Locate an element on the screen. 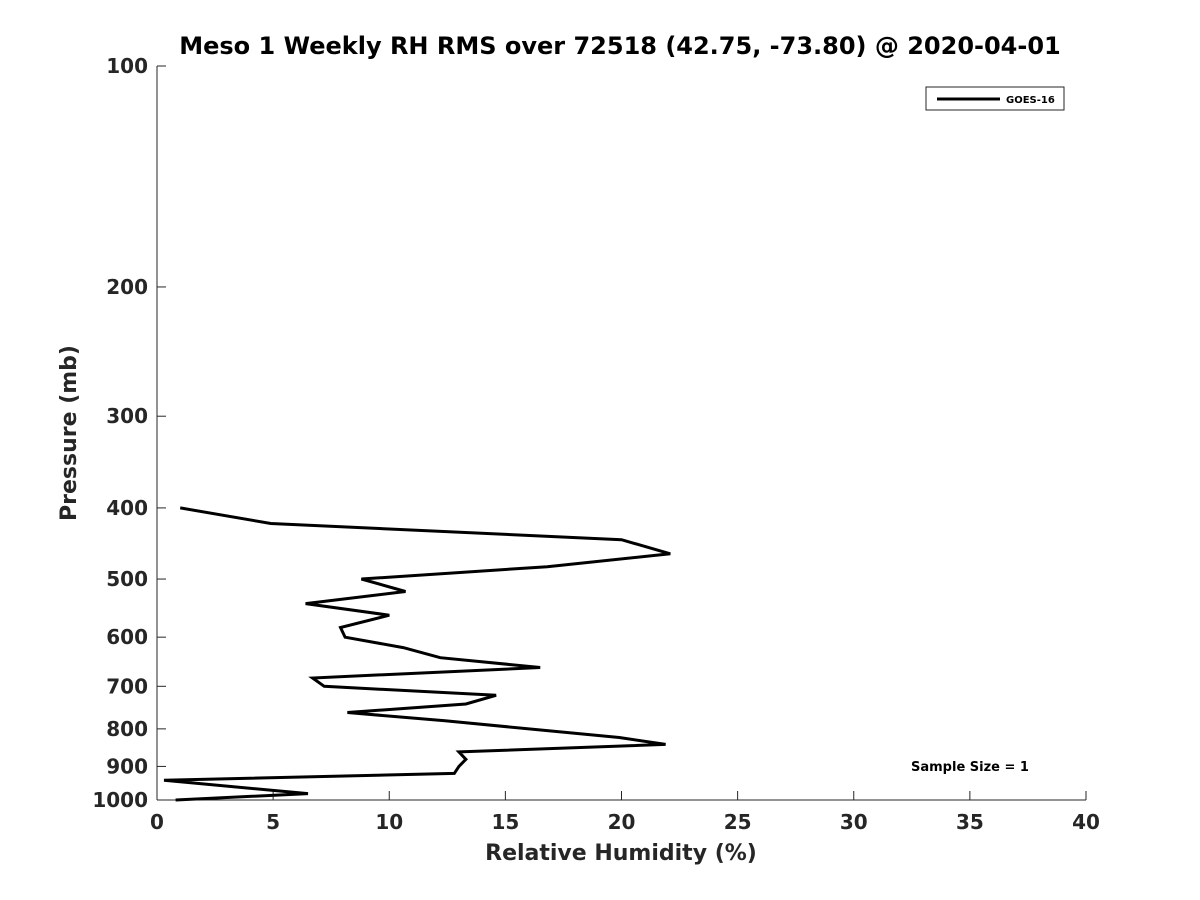 Image resolution: width=1200 pixels, height=900 pixels. x-tick-label: 15 is located at coordinates (505, 822).